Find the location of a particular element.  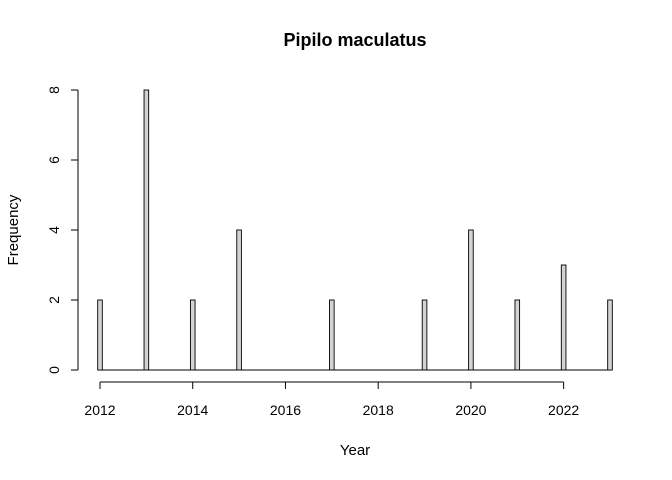

bar-2017 is located at coordinates (332, 335).